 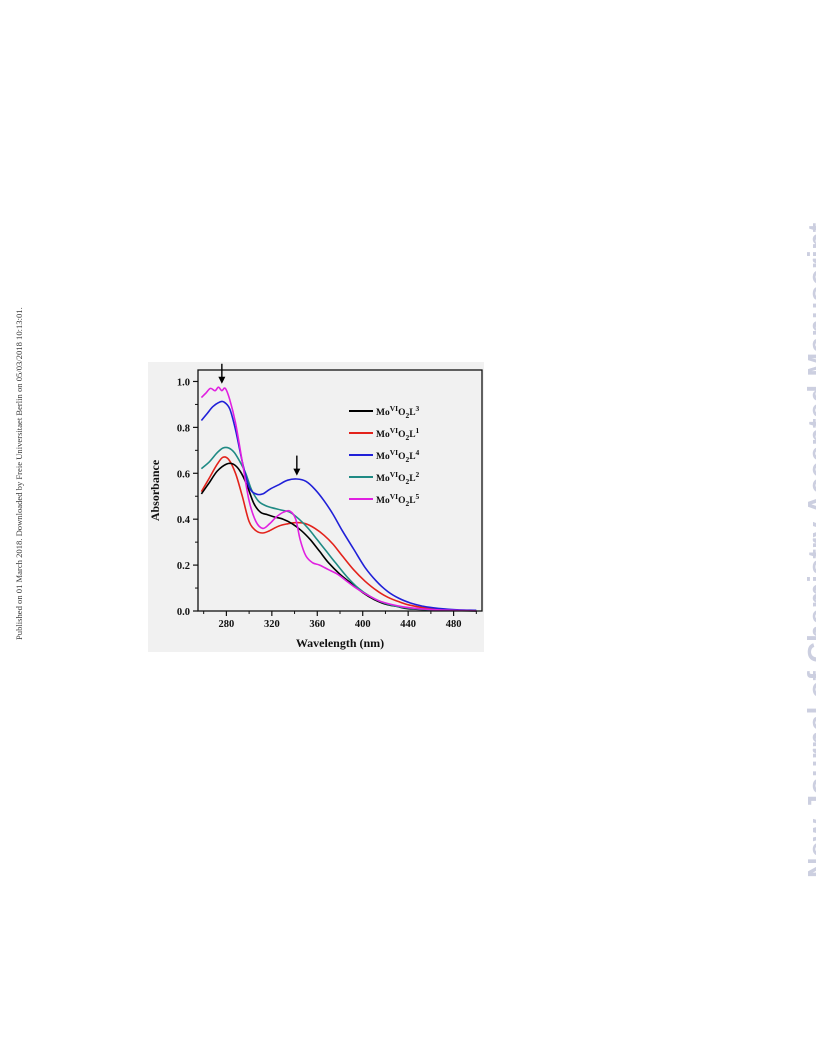 I want to click on x-axis-ticks: 280 320 360 400 440 480, so click(x=340, y=620).